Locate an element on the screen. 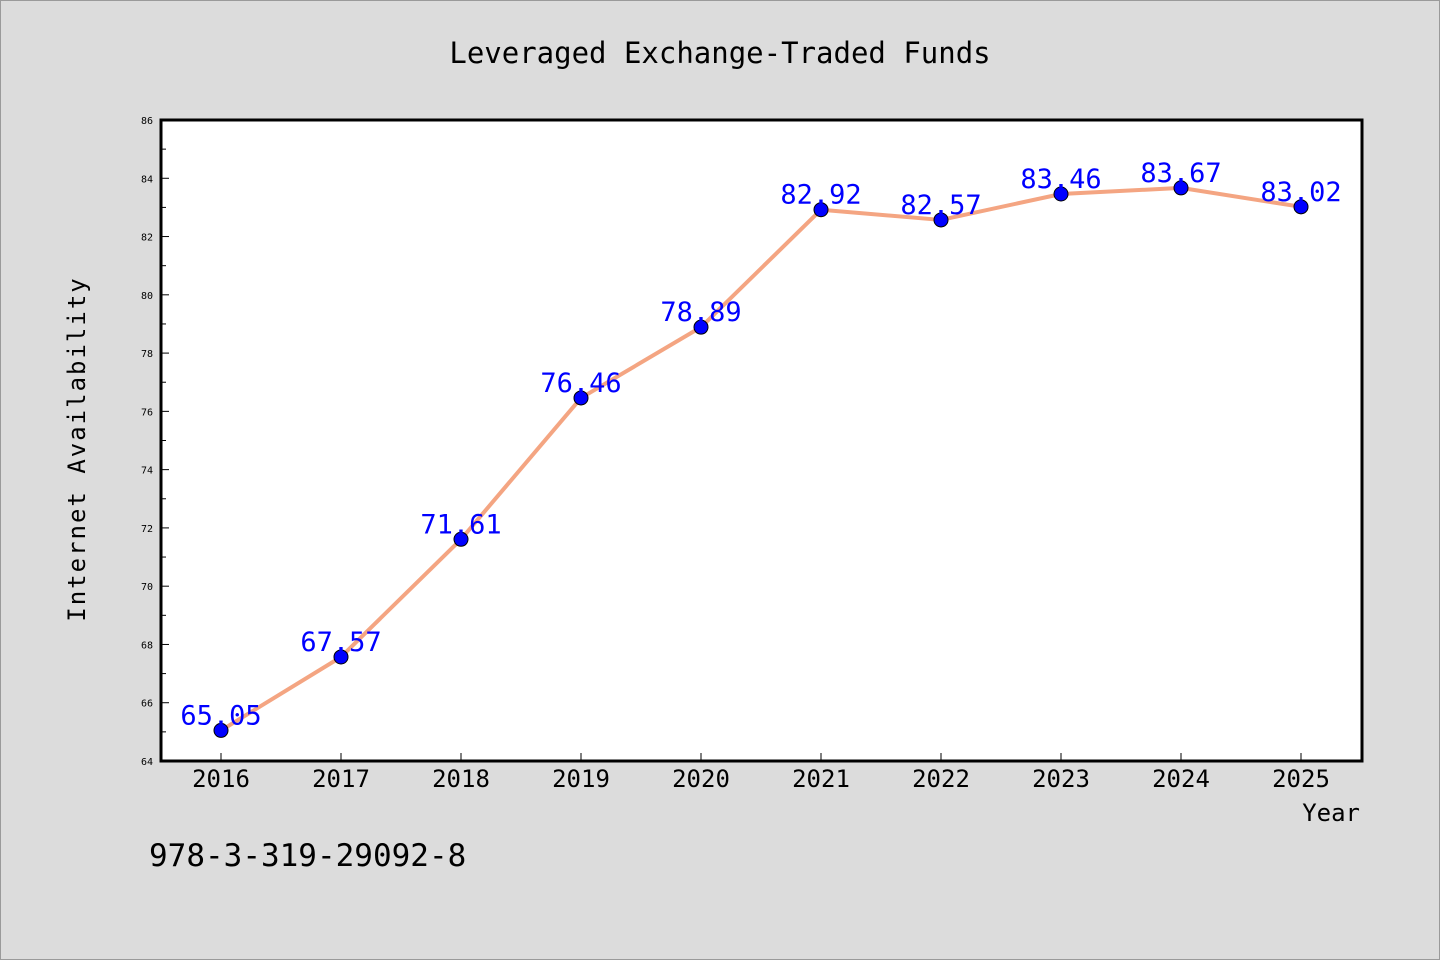 The width and height of the screenshot is (1440, 960). y-tick-label: 80 is located at coordinates (147, 296).